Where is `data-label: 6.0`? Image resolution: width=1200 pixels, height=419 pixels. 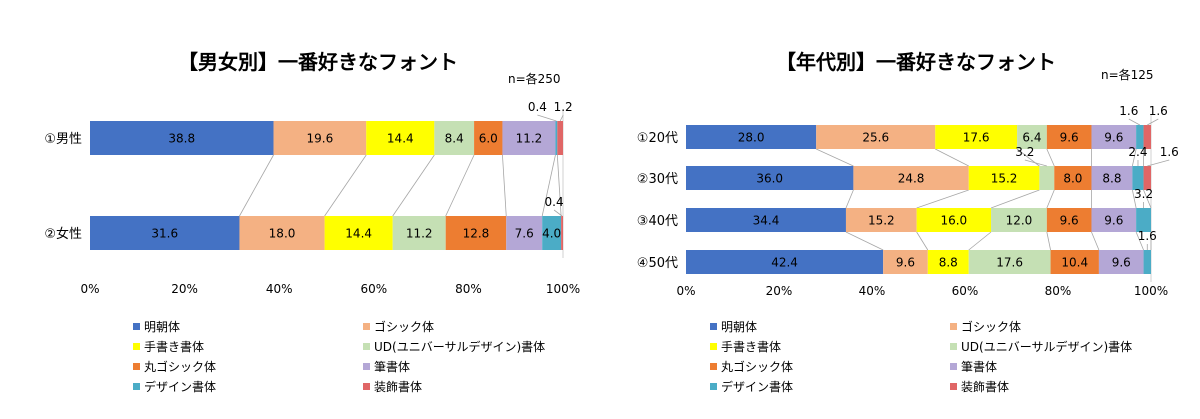 data-label: 6.0 is located at coordinates (488, 139).